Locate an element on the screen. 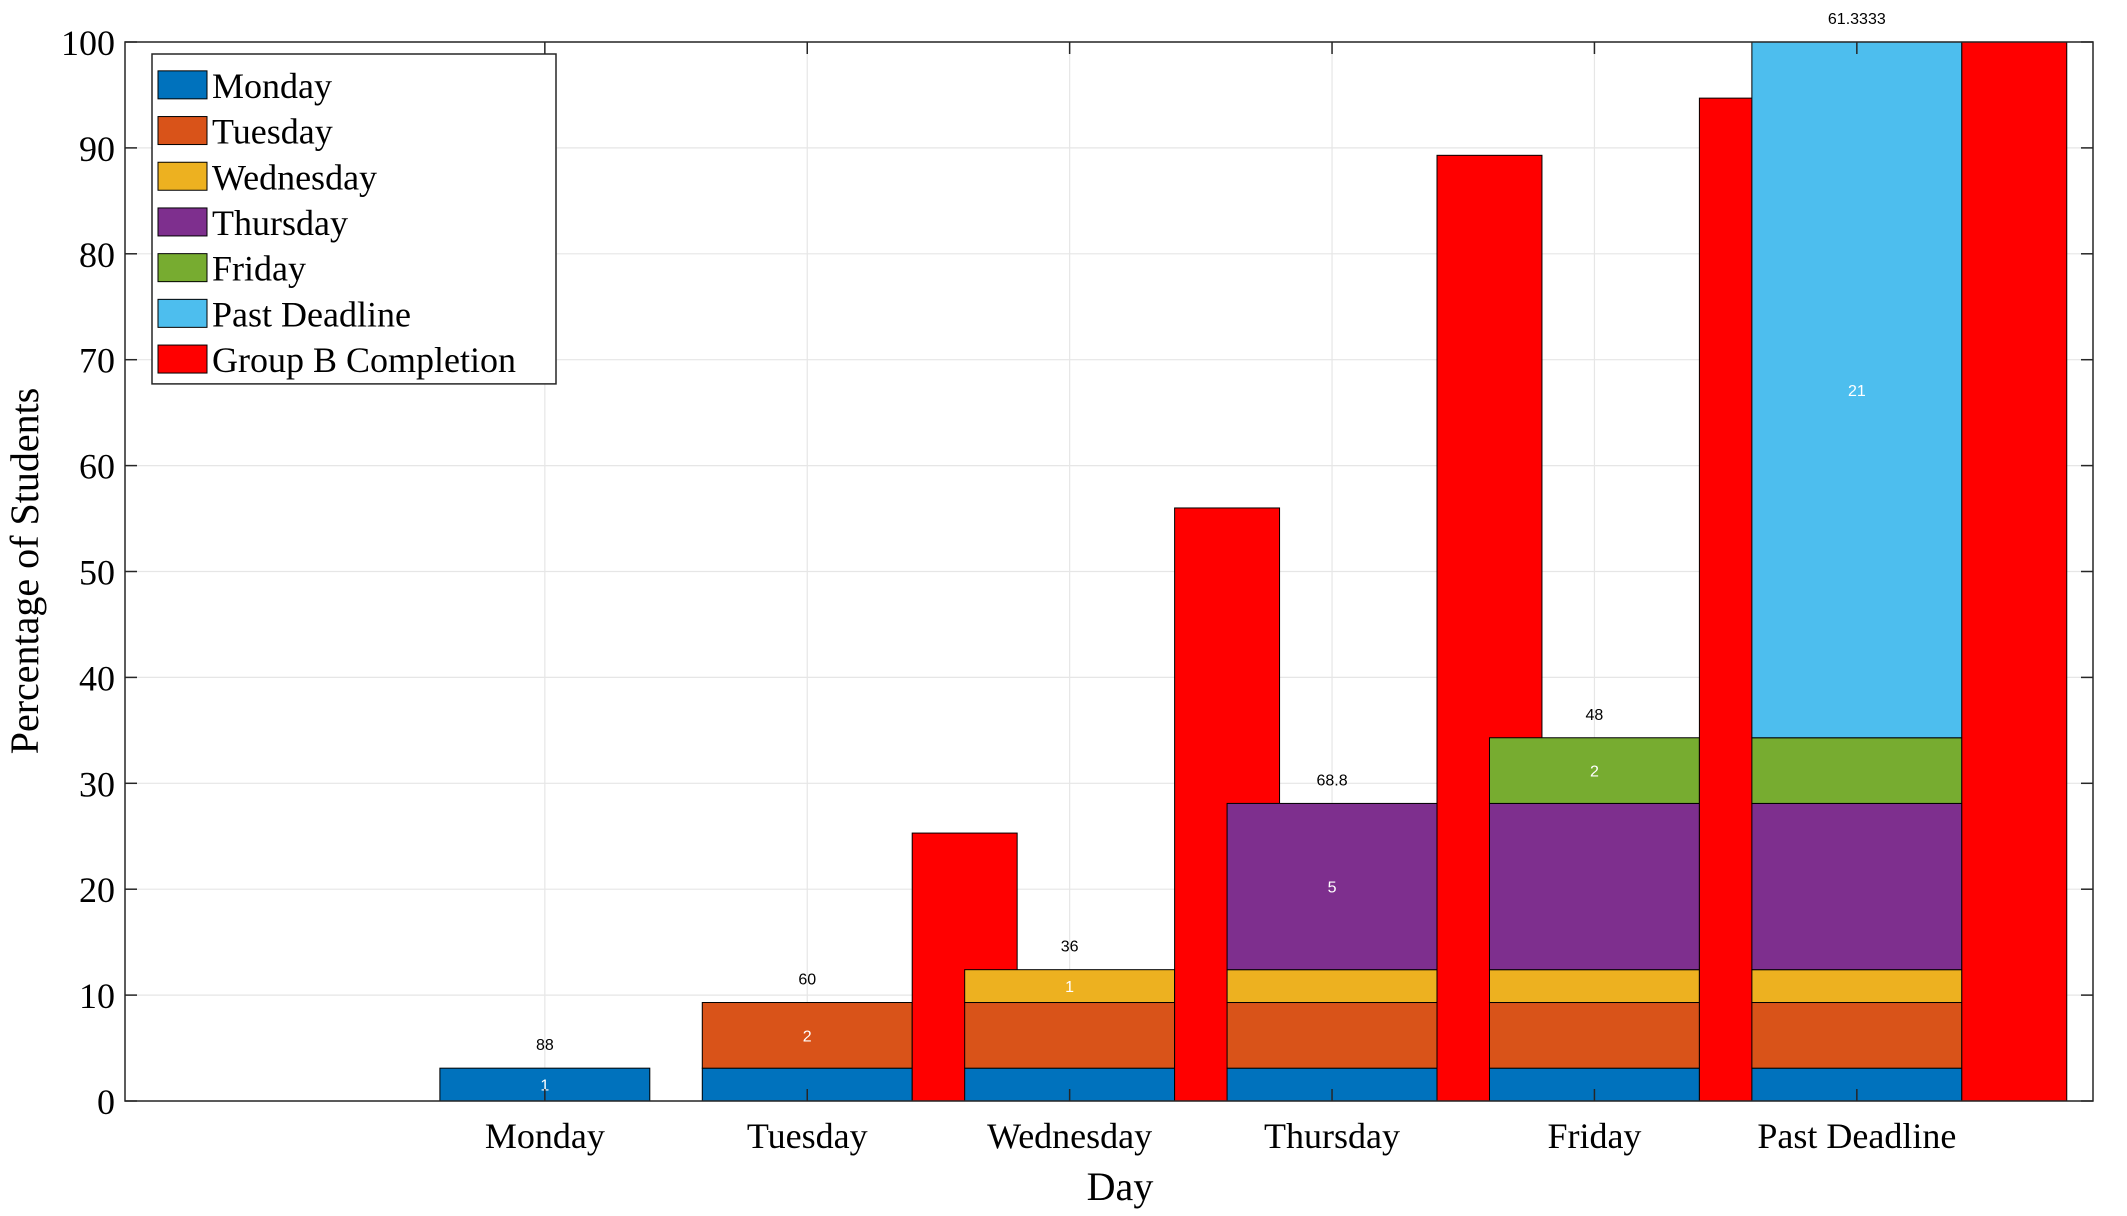 The width and height of the screenshot is (2127, 1216). bar-top-label: 61.3333 is located at coordinates (1857, 19).